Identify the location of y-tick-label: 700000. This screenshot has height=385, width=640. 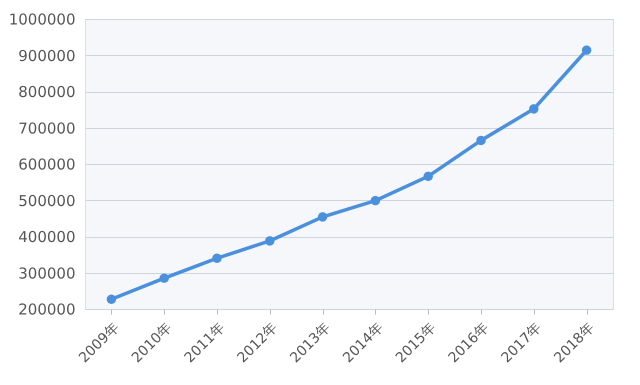
(47, 128).